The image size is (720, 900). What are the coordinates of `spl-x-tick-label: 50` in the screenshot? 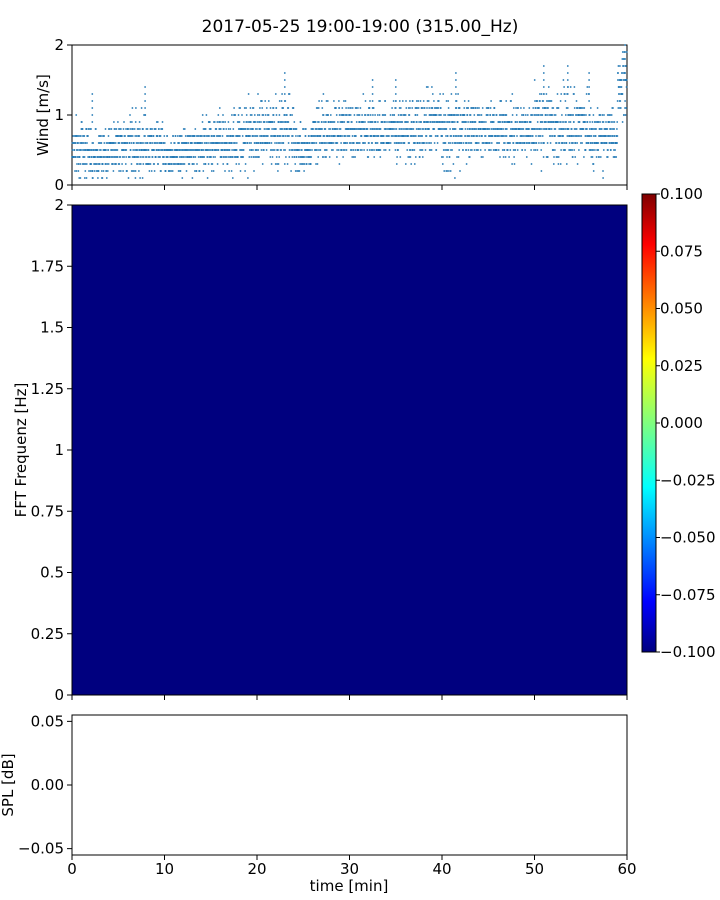 It's located at (534, 869).